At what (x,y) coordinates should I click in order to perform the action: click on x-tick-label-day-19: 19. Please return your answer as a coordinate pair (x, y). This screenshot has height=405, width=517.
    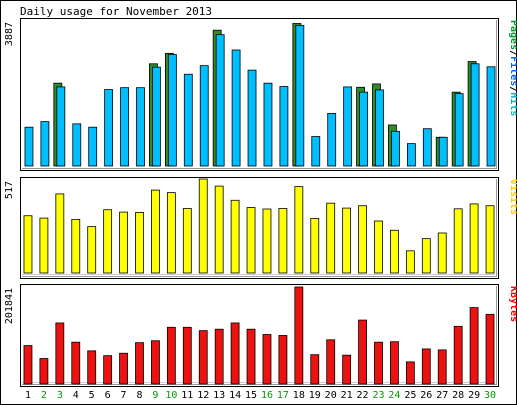
    Looking at the image, I should click on (315, 395).